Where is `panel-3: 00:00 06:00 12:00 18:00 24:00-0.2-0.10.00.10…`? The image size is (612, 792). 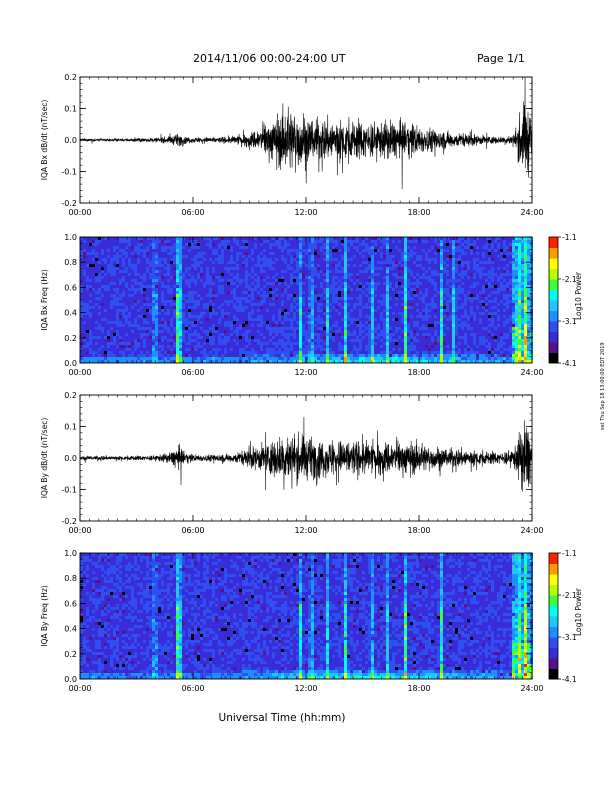
panel-3: 00:00 06:00 12:00 18:00 24:00-0.2-0.10.00.10… is located at coordinates (292, 463).